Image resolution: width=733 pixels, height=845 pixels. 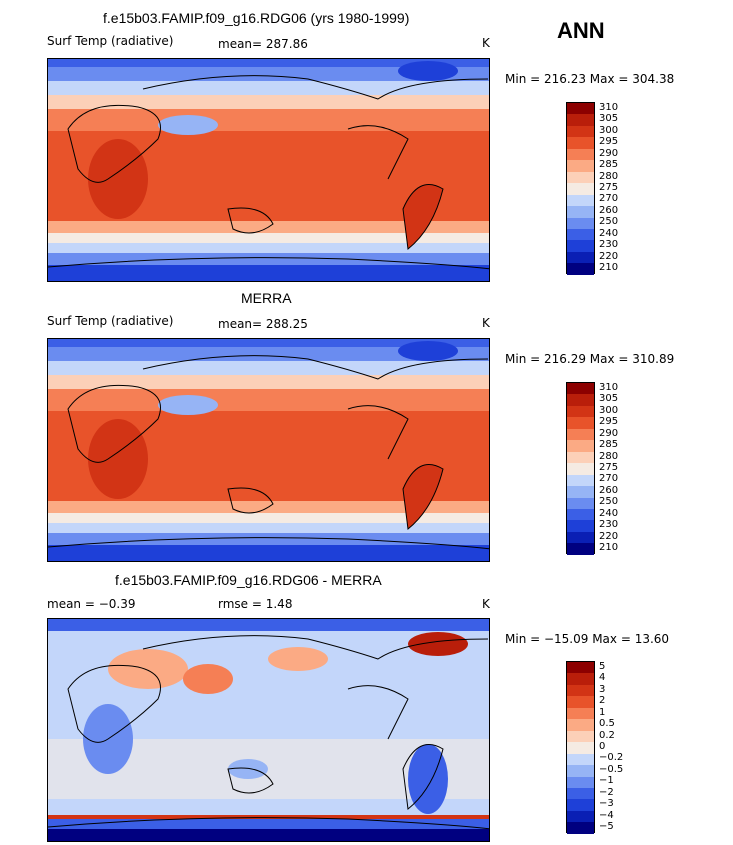 What do you see at coordinates (611, 769) in the screenshot?
I see `colorbar-tick-label: −0.5` at bounding box center [611, 769].